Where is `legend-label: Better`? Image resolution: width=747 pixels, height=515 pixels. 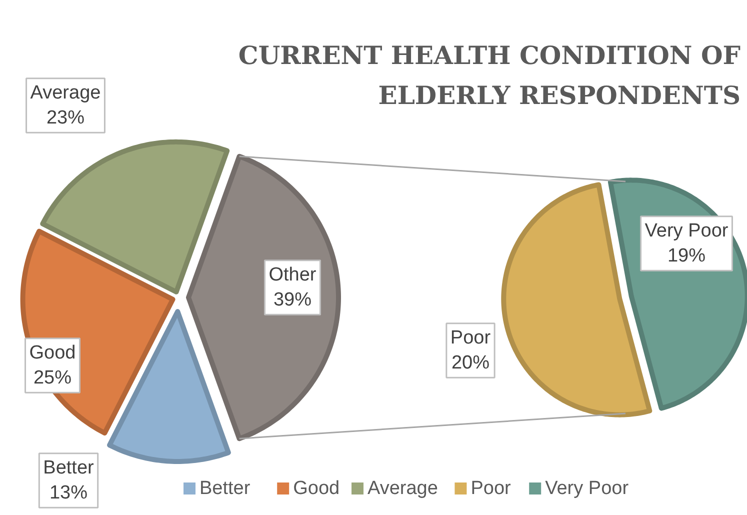
legend-label: Better is located at coordinates (225, 488).